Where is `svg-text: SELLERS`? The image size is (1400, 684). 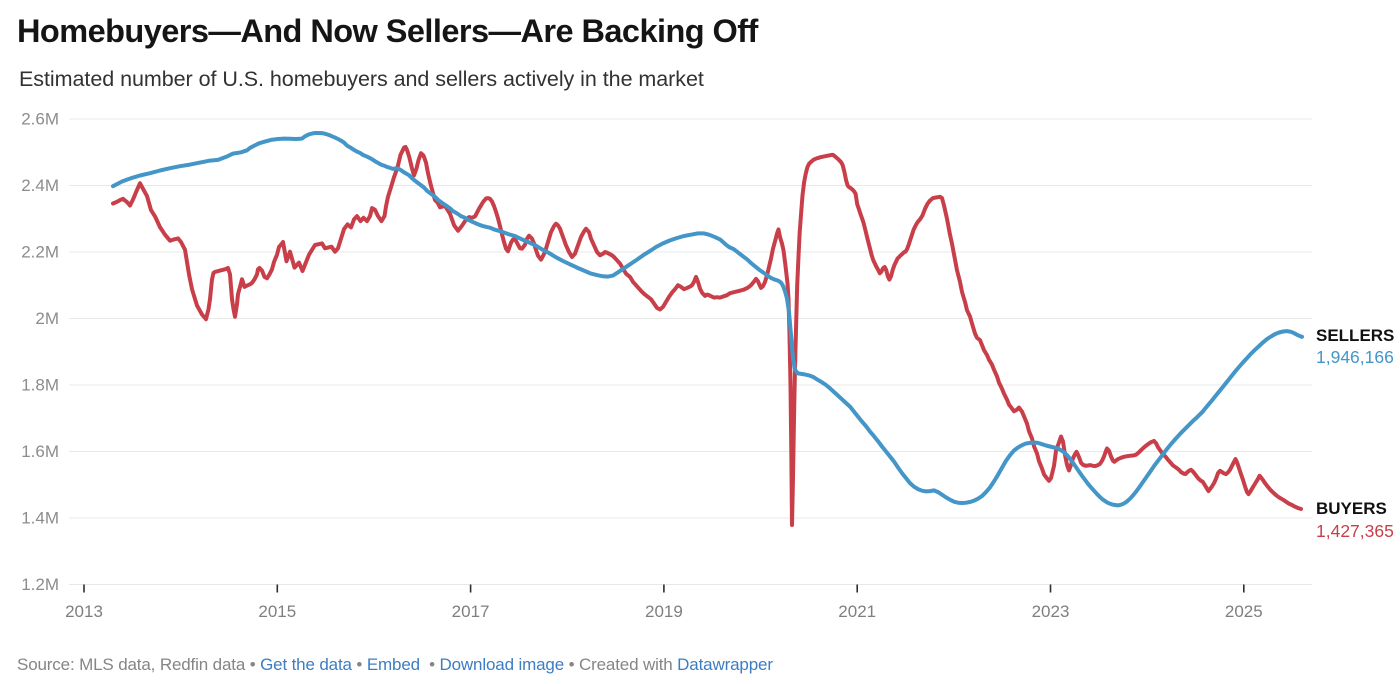
svg-text: SELLERS is located at coordinates (1355, 335).